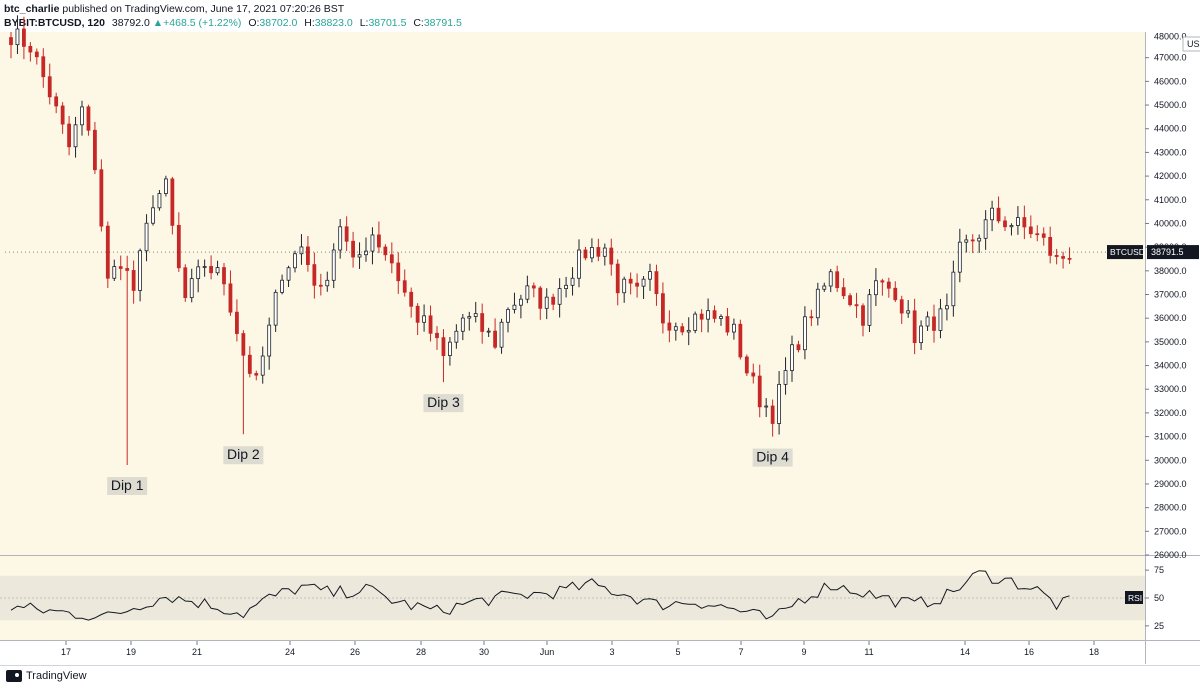 The width and height of the screenshot is (1200, 688). I want to click on open-value: 38702.0, so click(278, 23).